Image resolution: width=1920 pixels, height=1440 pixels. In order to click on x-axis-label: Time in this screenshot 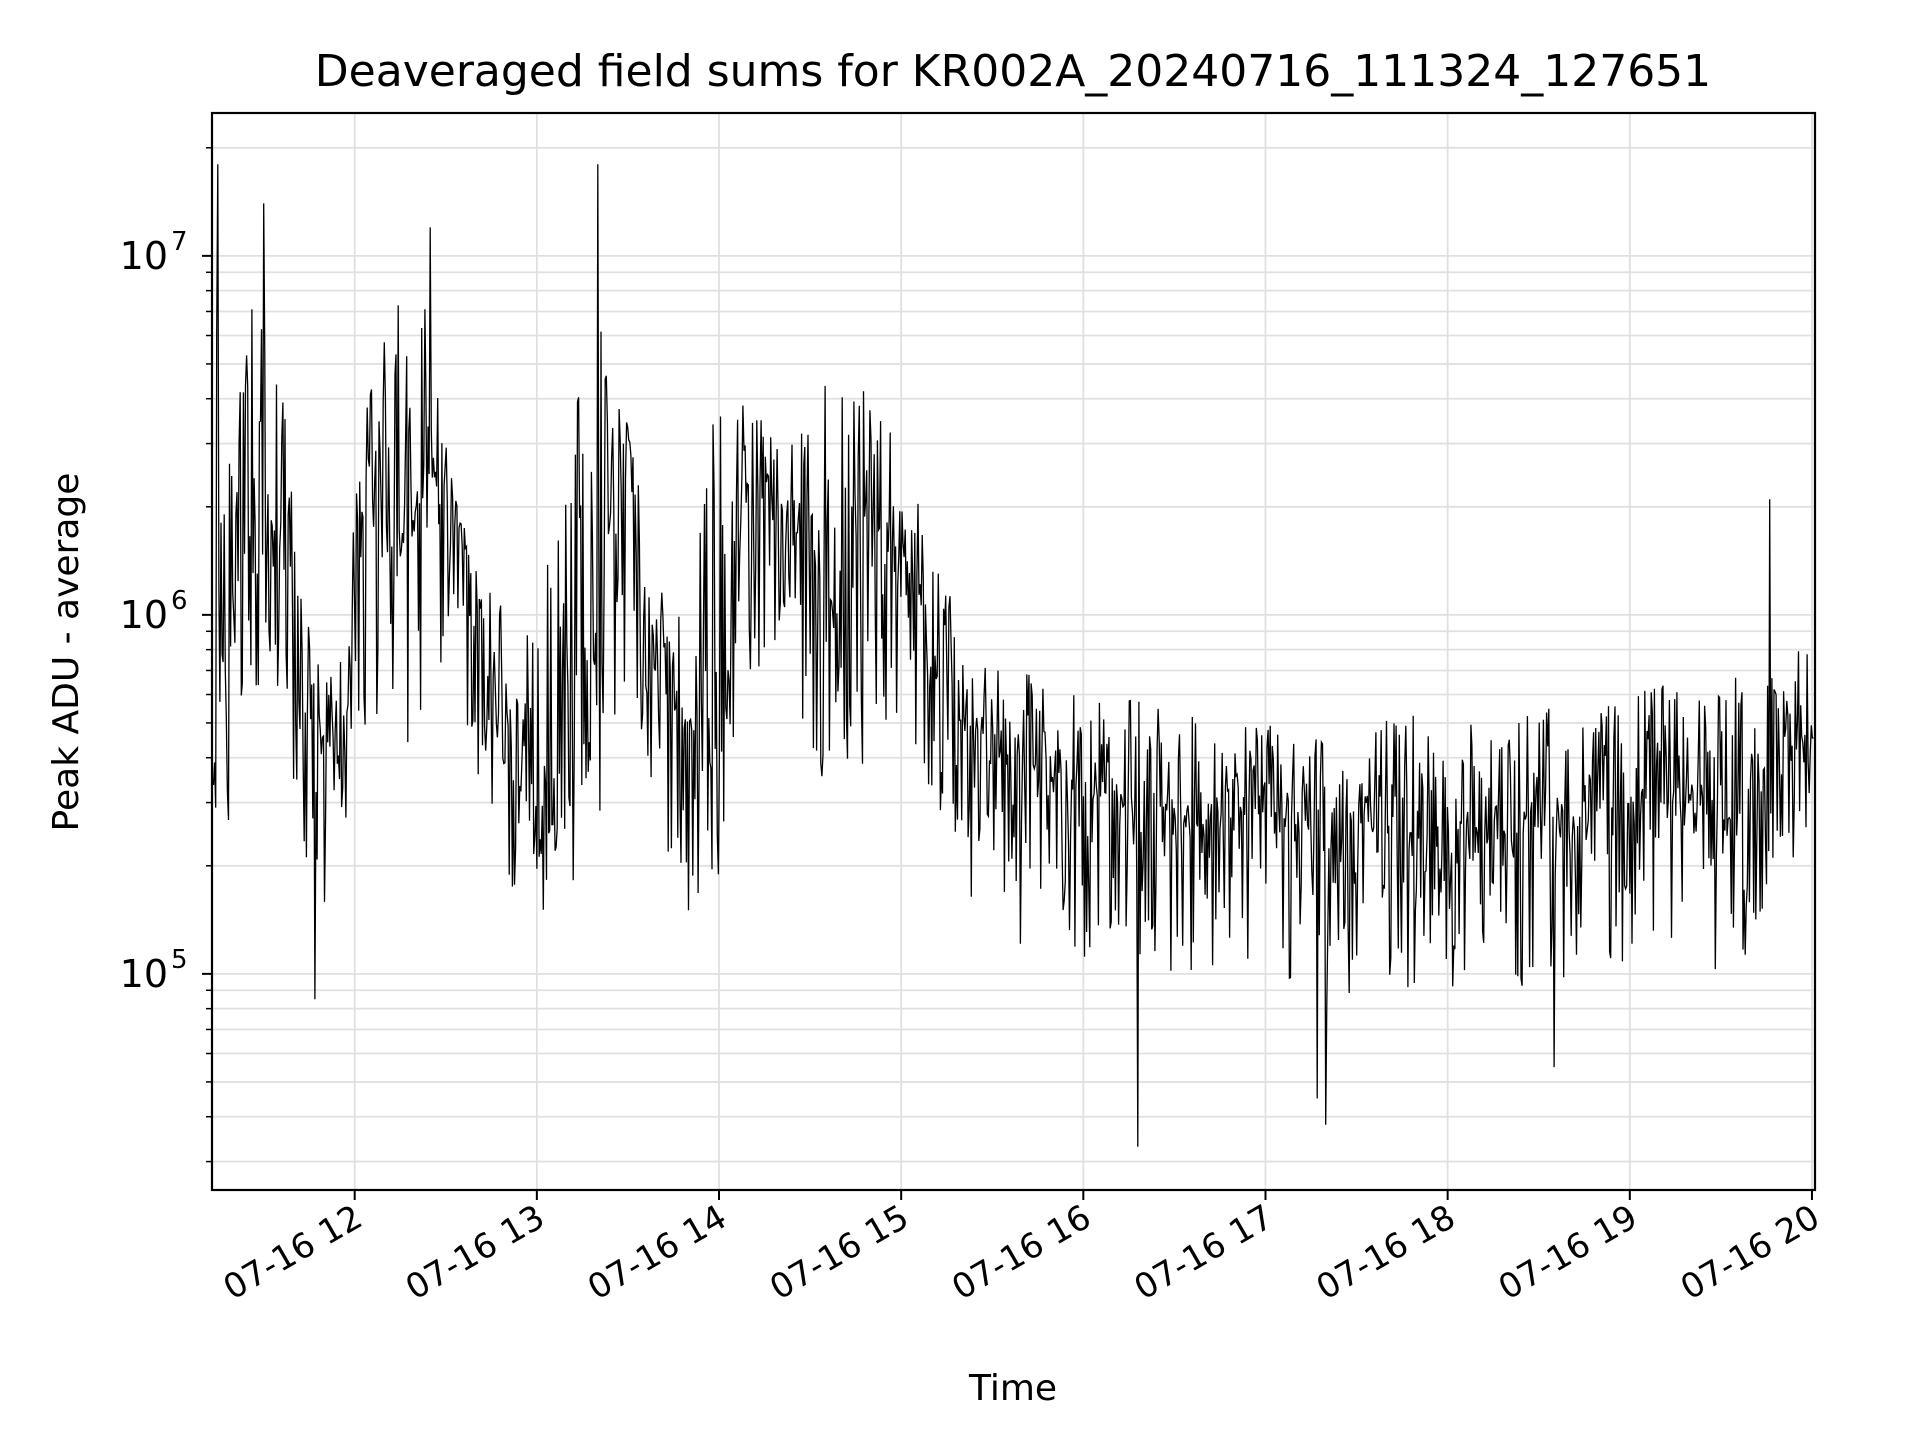, I will do `click(1012, 1388)`.